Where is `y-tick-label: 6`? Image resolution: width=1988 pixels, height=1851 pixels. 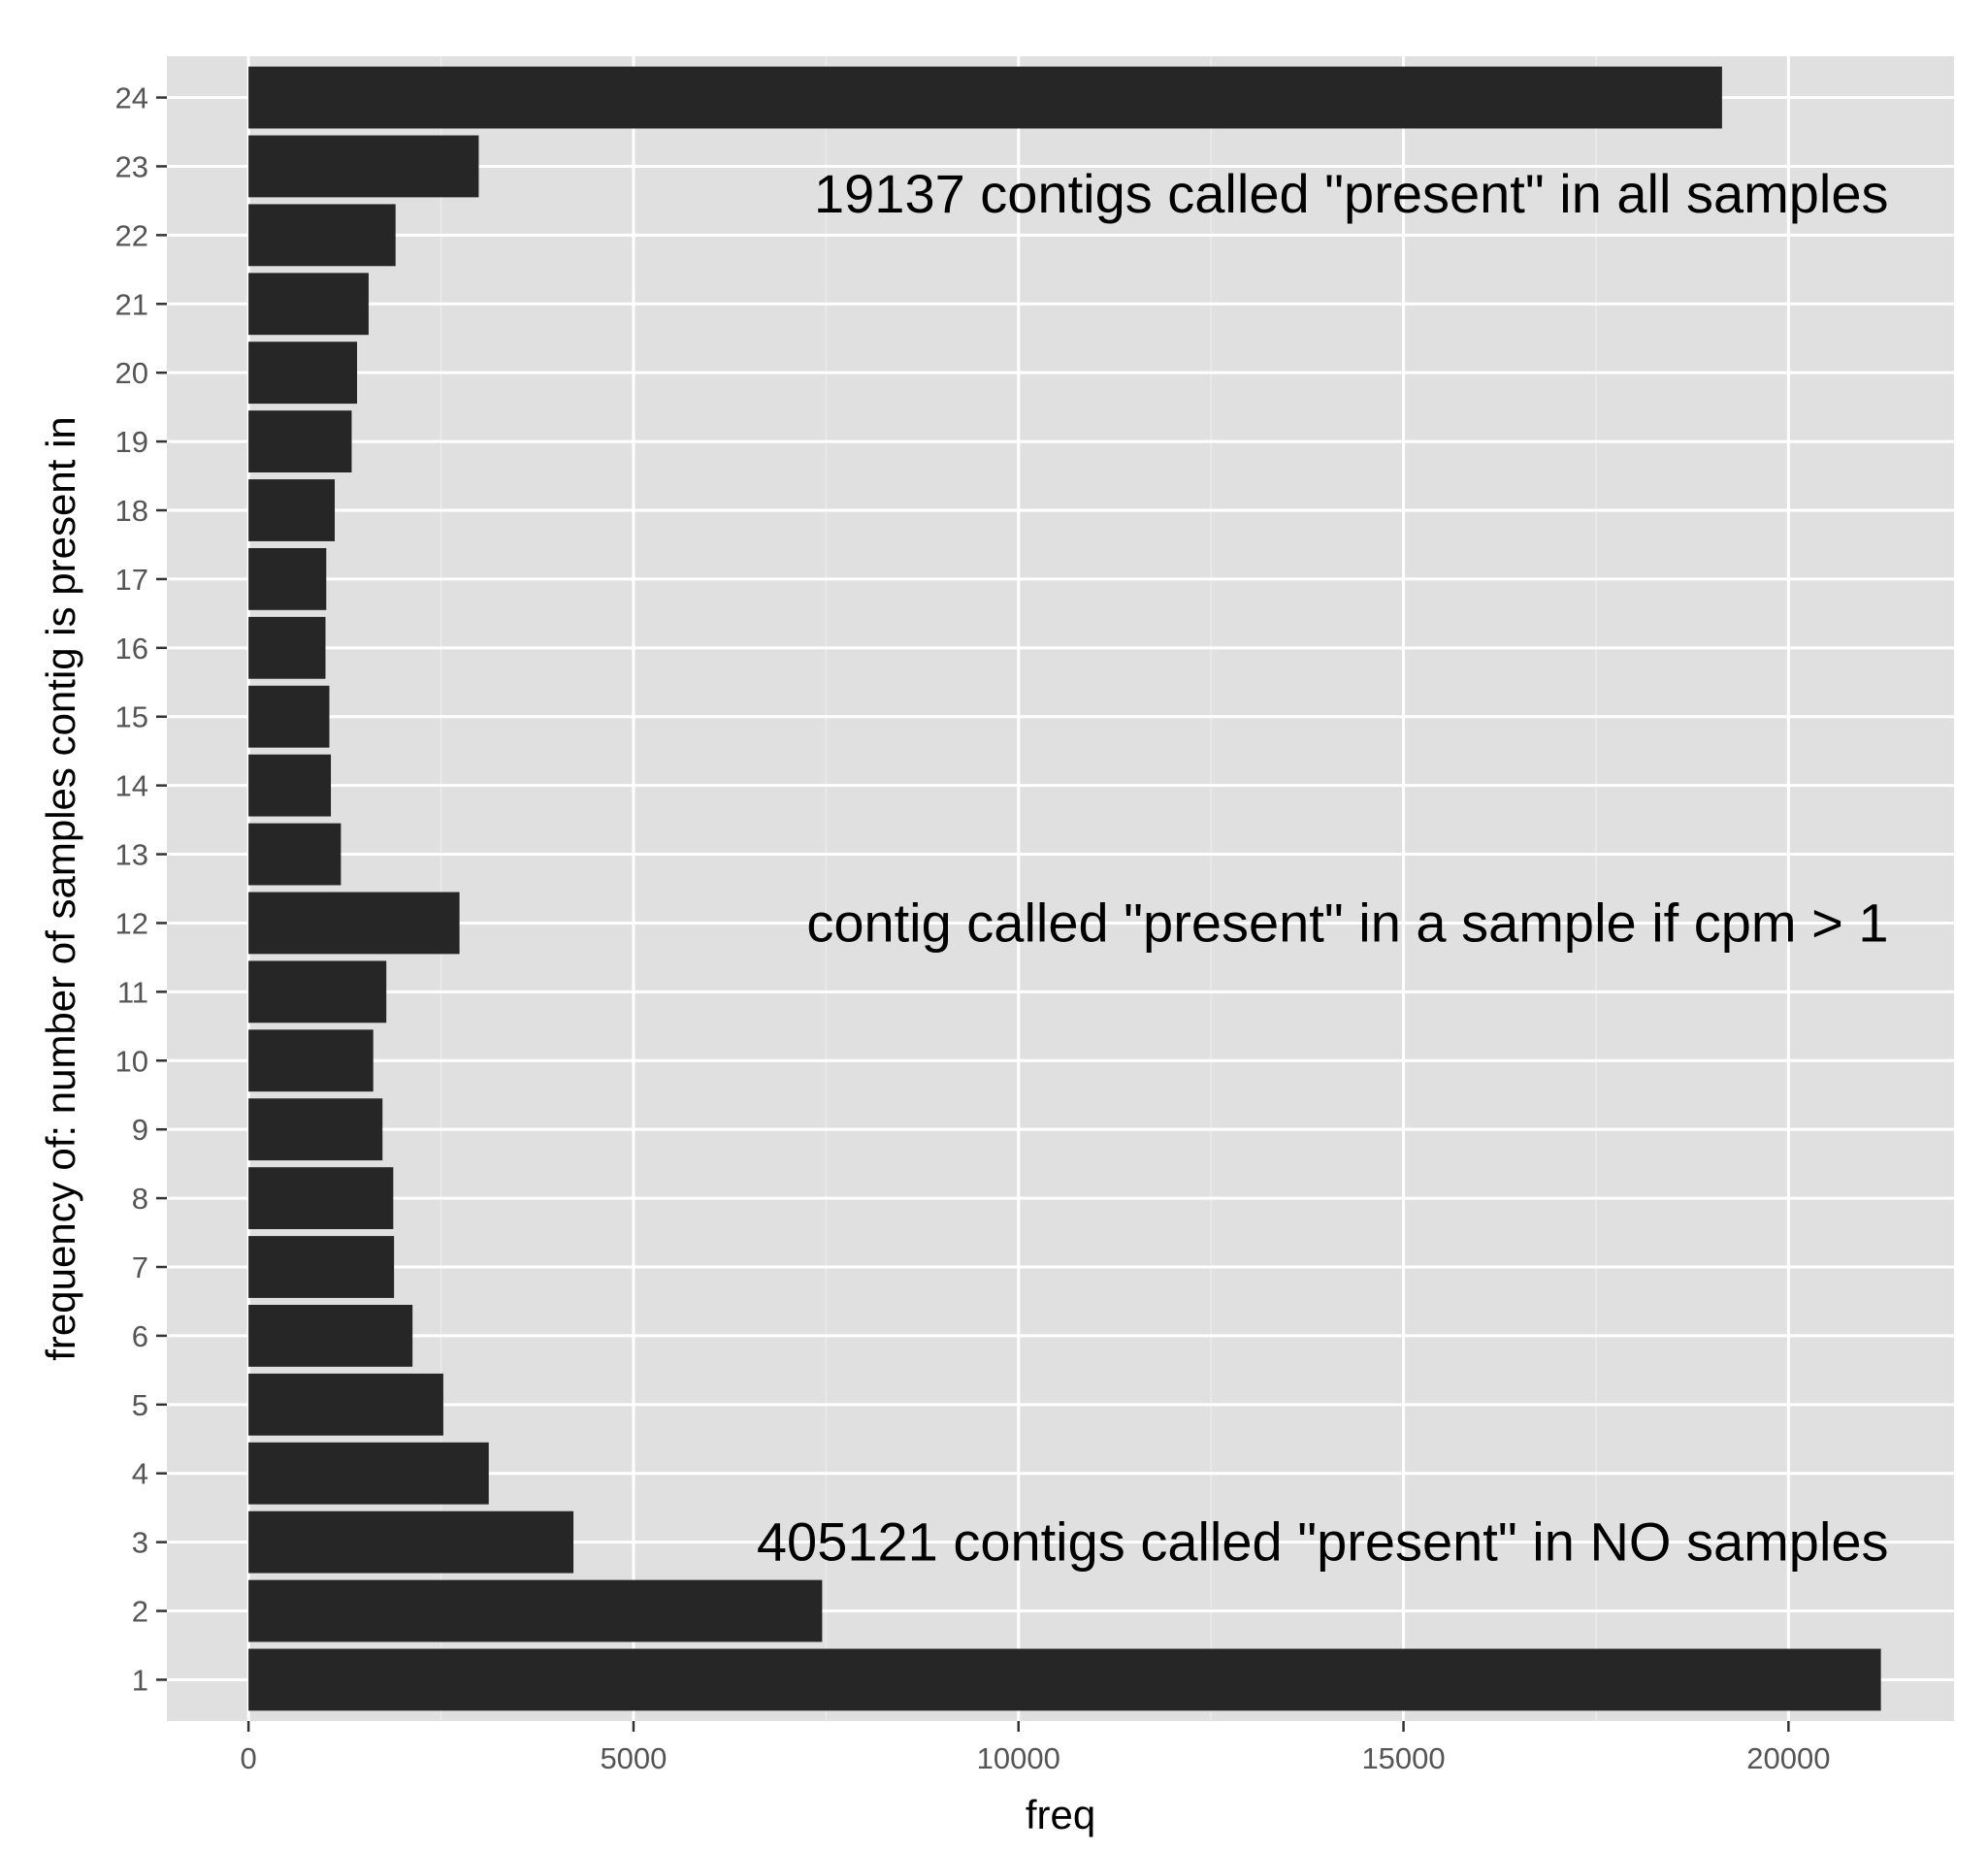 y-tick-label: 6 is located at coordinates (140, 1336).